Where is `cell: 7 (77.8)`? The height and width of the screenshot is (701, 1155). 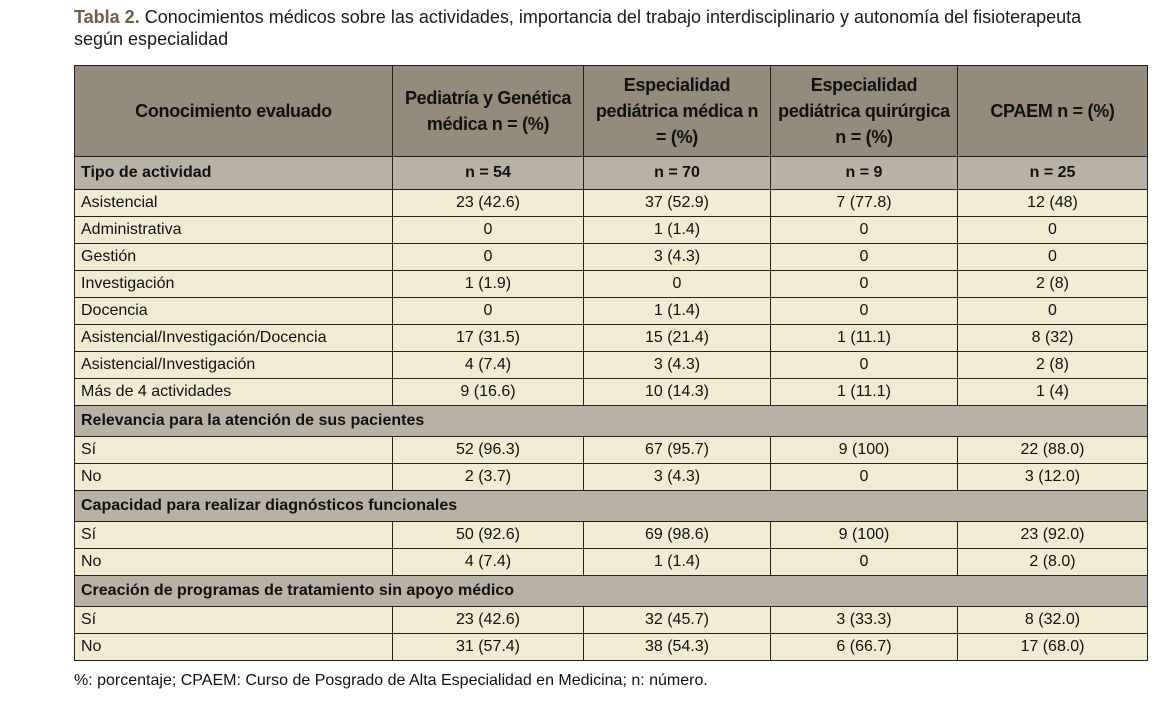 cell: 7 (77.8) is located at coordinates (864, 203).